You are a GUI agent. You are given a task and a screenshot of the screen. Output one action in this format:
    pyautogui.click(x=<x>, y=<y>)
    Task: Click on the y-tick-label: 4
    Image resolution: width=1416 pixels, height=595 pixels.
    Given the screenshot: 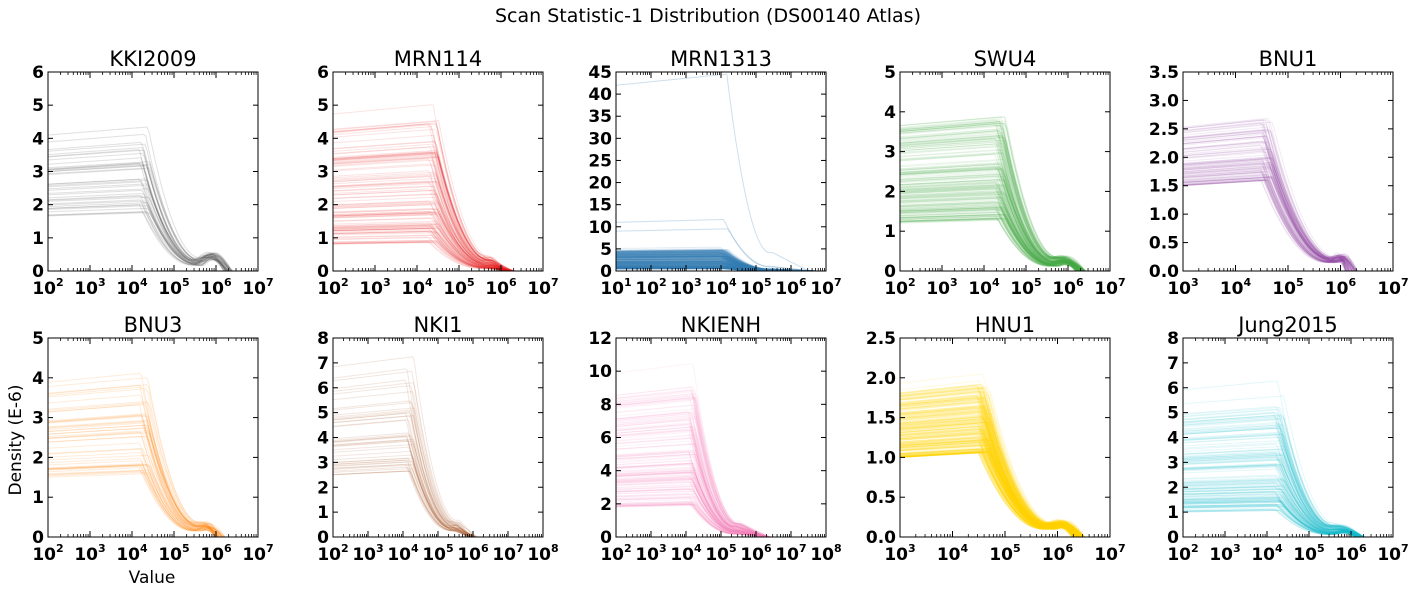 What is the action you would take?
    pyautogui.click(x=323, y=439)
    